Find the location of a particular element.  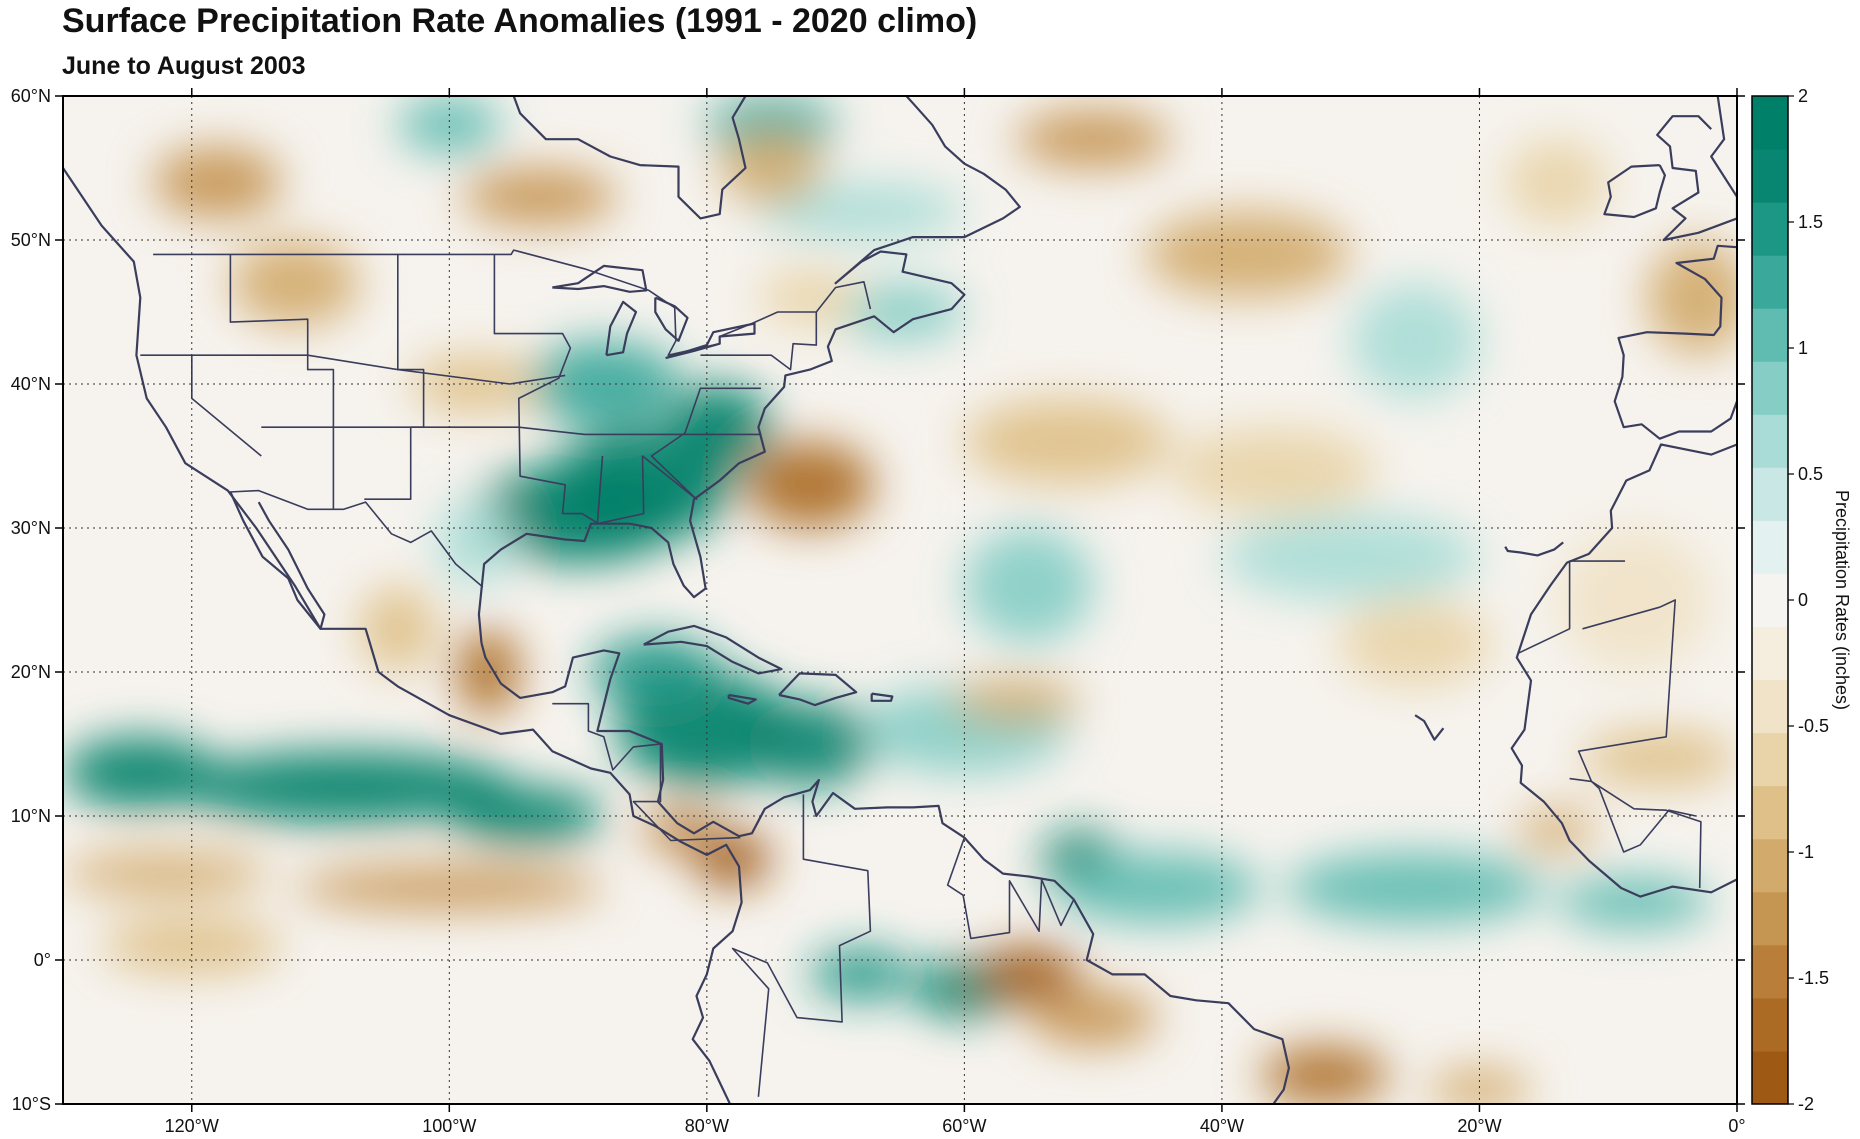

map-subtitle: June to August 2003 is located at coordinates (184, 66).